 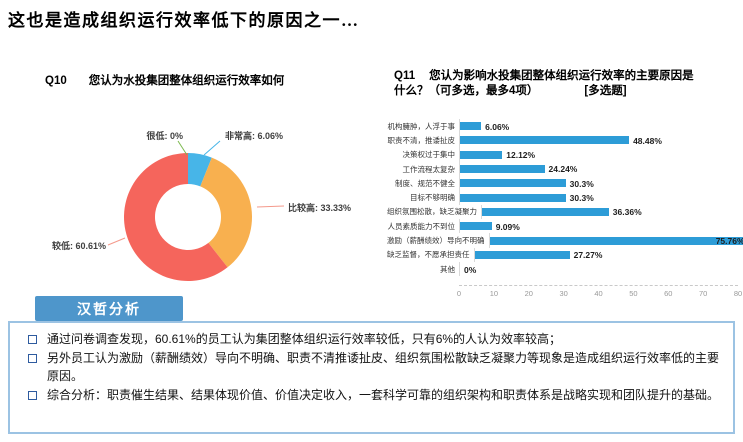 What do you see at coordinates (254, 136) in the screenshot?
I see `donut-label-veryhigh: 非常高: 6.06%` at bounding box center [254, 136].